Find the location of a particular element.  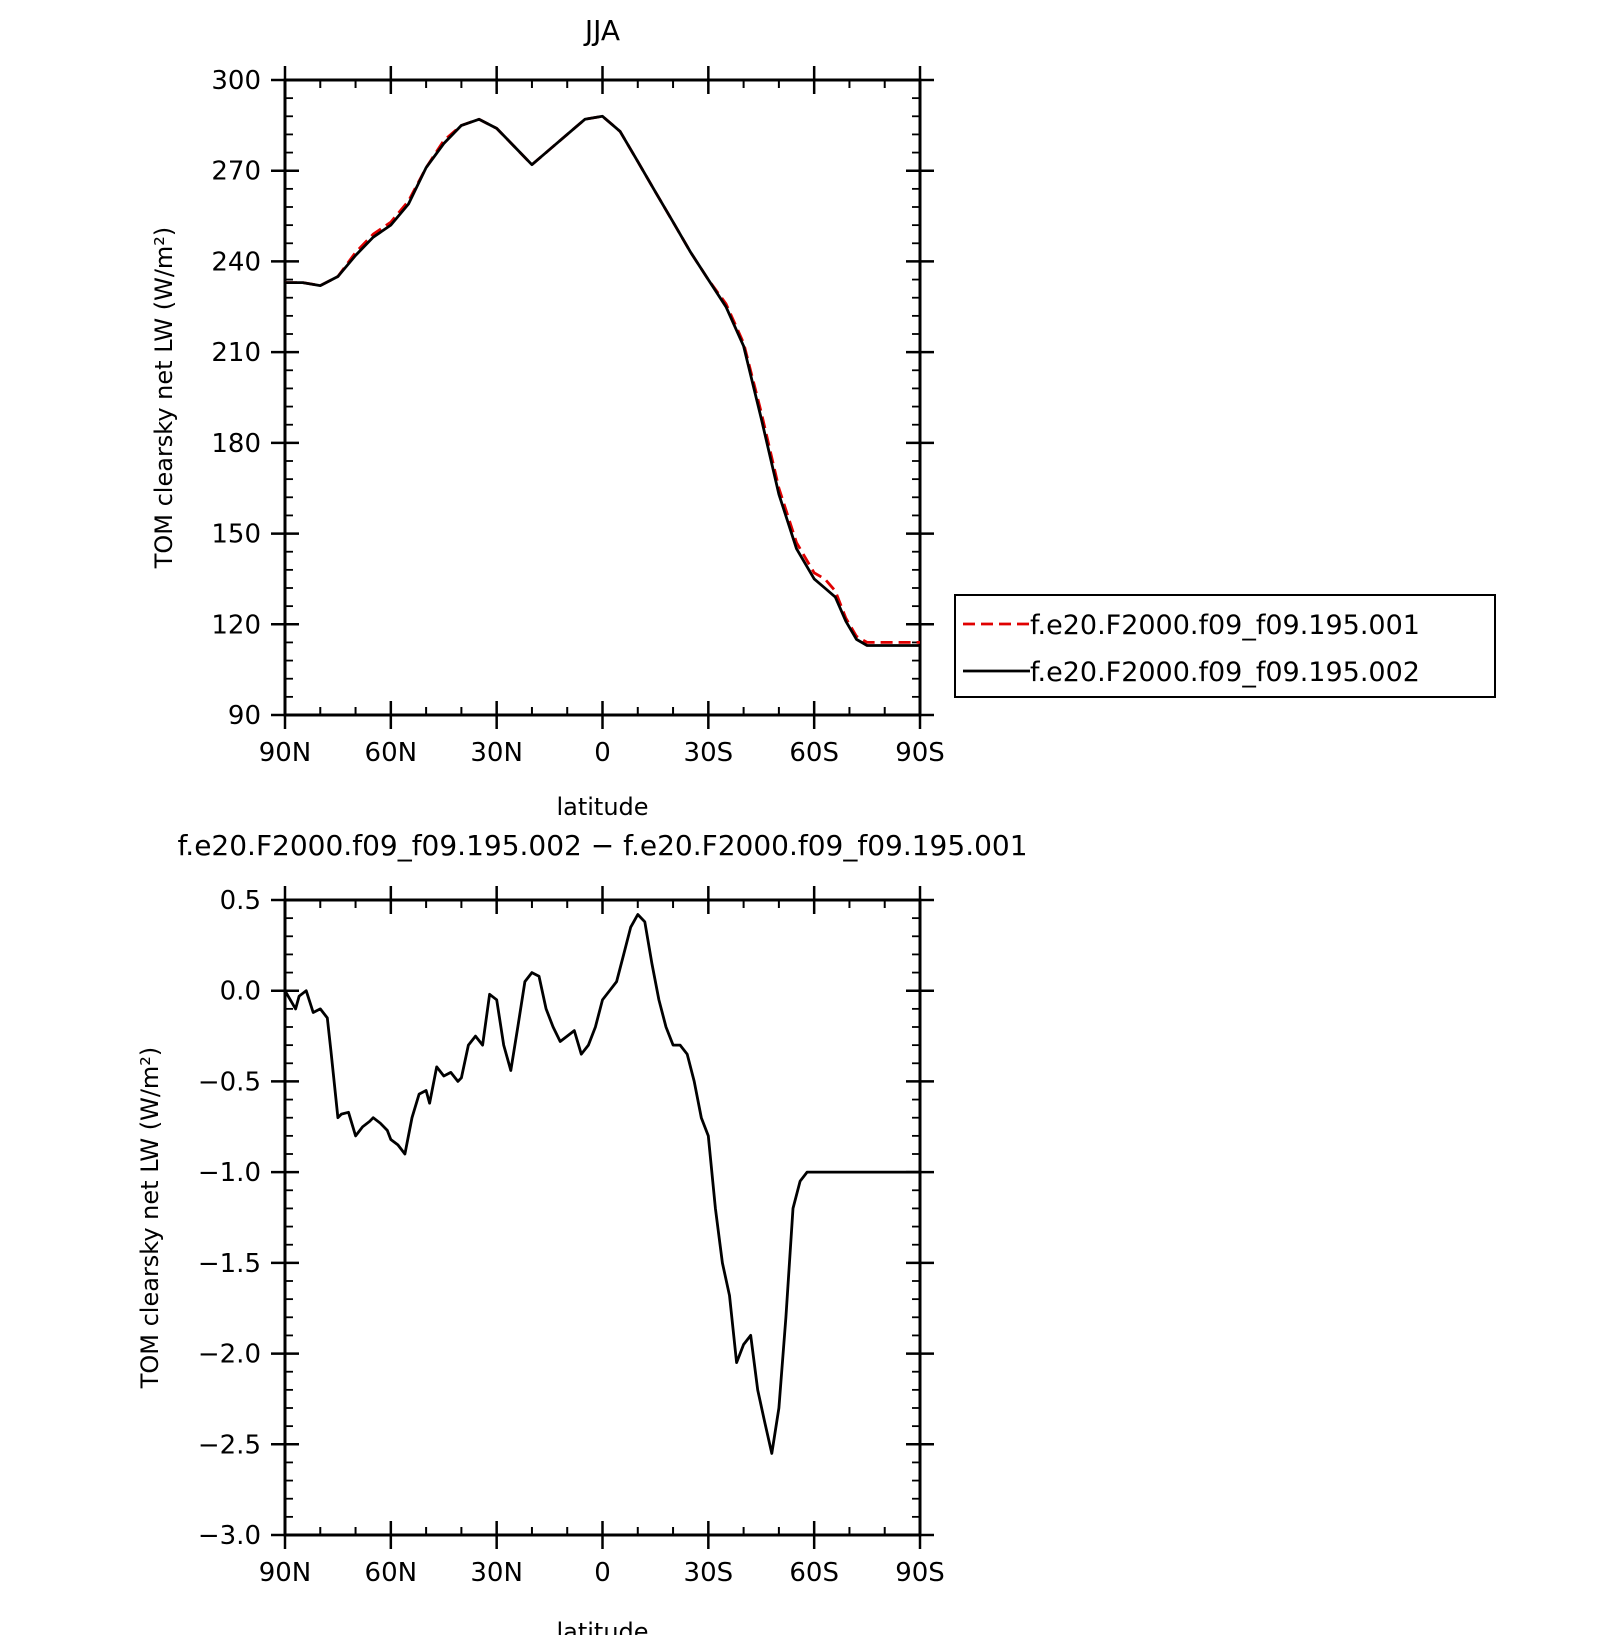

y-tick-label: 90 is located at coordinates (244, 716).